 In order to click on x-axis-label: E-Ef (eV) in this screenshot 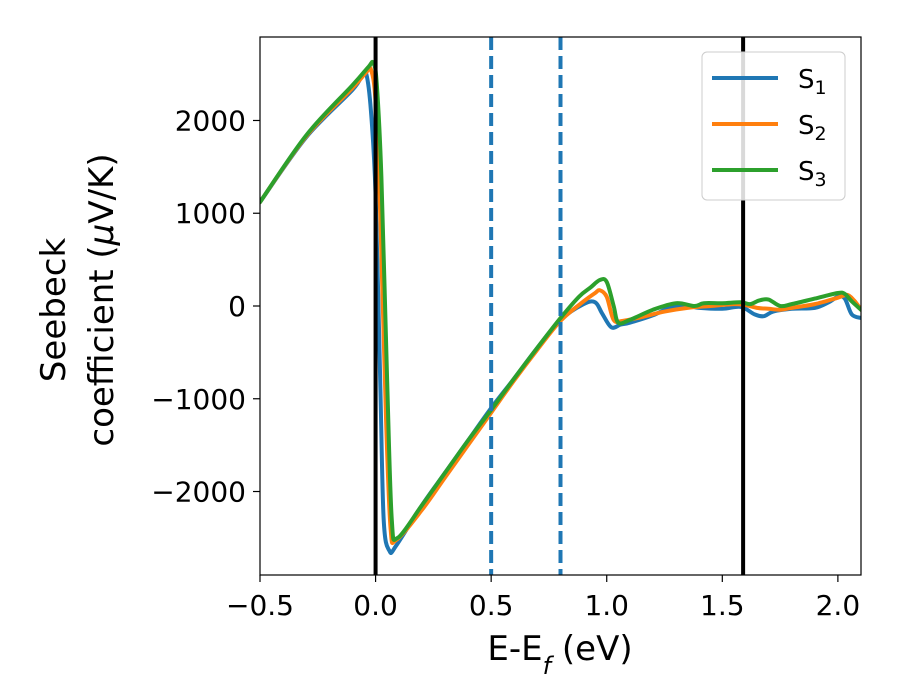, I will do `click(559, 654)`.